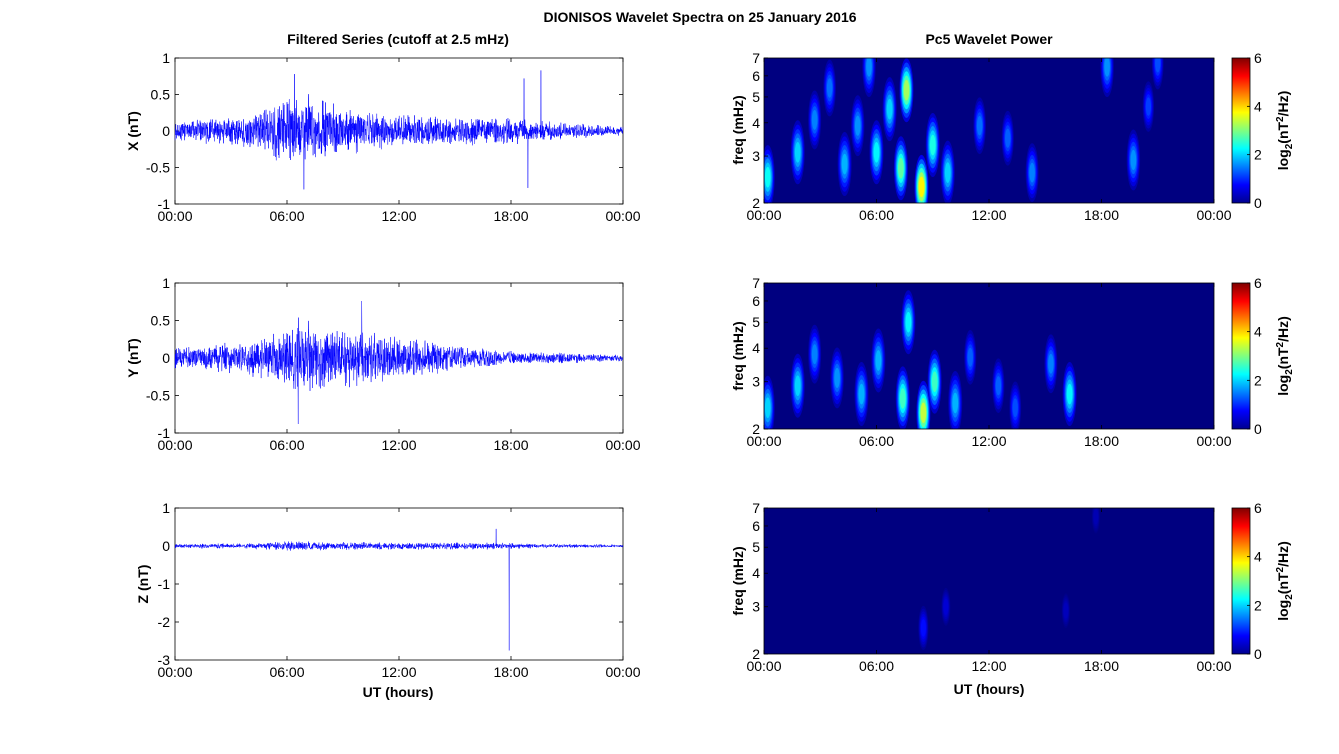  I want to click on y-wavelet-x-ticks: 00:00 06:00 12:00 18:00 00:00, so click(989, 366).